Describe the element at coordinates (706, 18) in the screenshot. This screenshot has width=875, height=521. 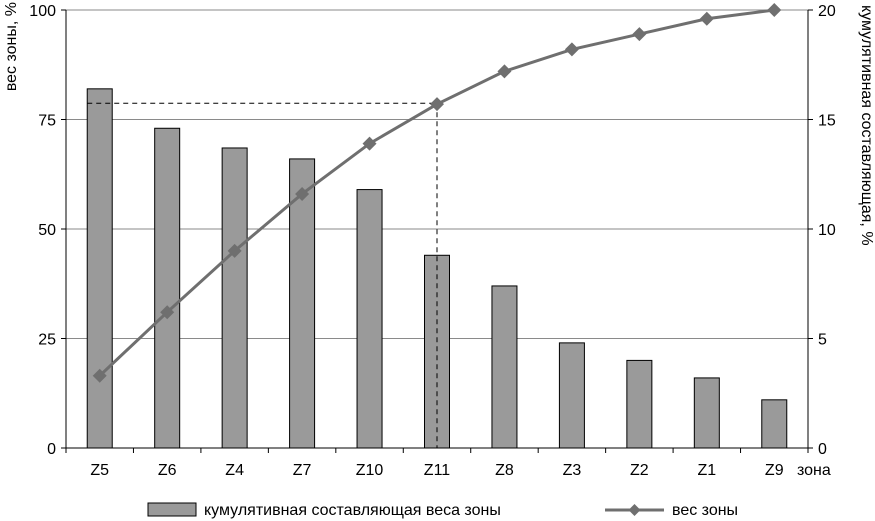
I see `point-Z1` at that location.